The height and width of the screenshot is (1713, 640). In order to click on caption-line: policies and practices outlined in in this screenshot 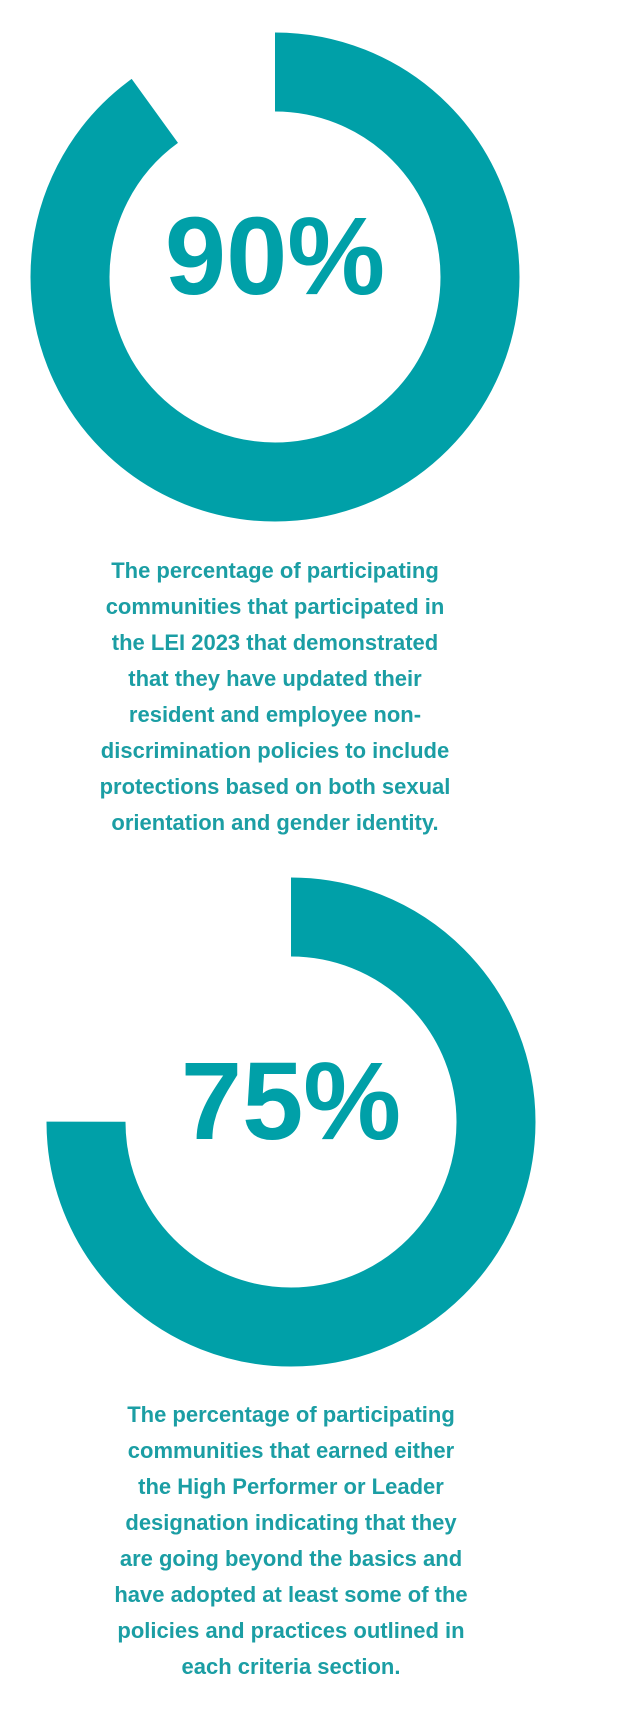, I will do `click(290, 1630)`.